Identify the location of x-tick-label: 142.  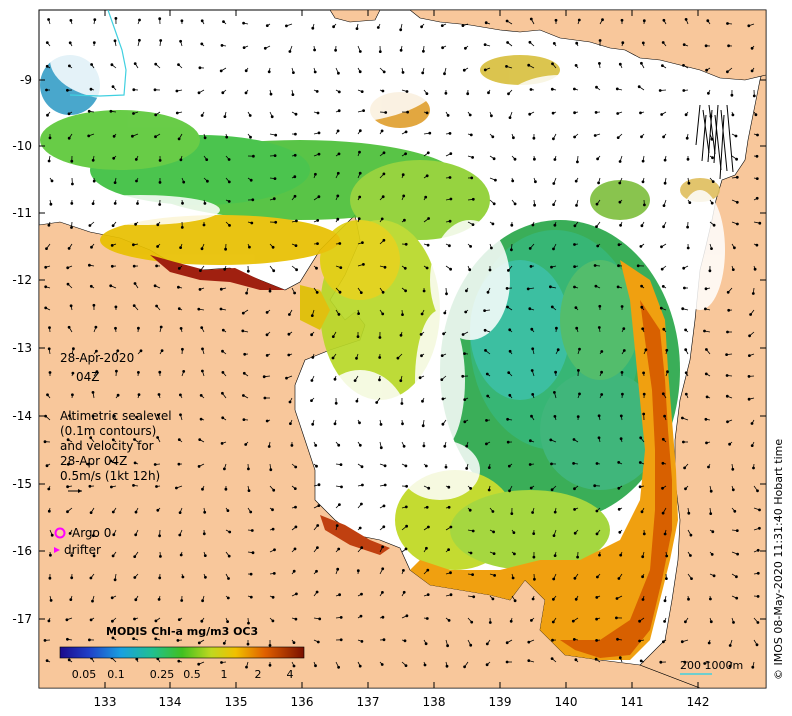
(698, 702).